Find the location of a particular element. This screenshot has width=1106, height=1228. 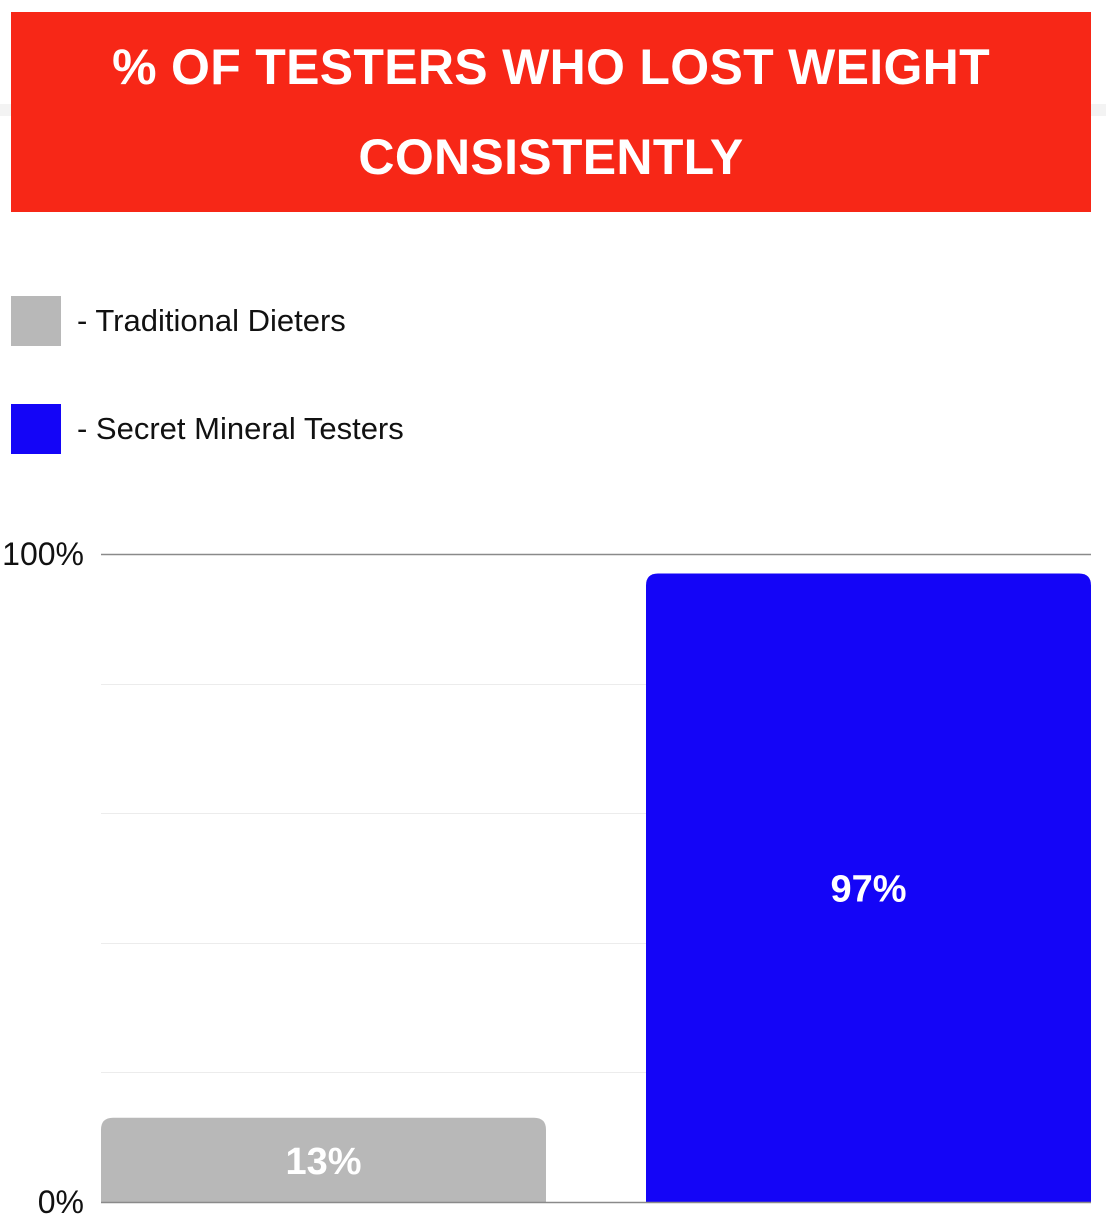

chart-title-line-2: CONSISTENTLY is located at coordinates (551, 157).